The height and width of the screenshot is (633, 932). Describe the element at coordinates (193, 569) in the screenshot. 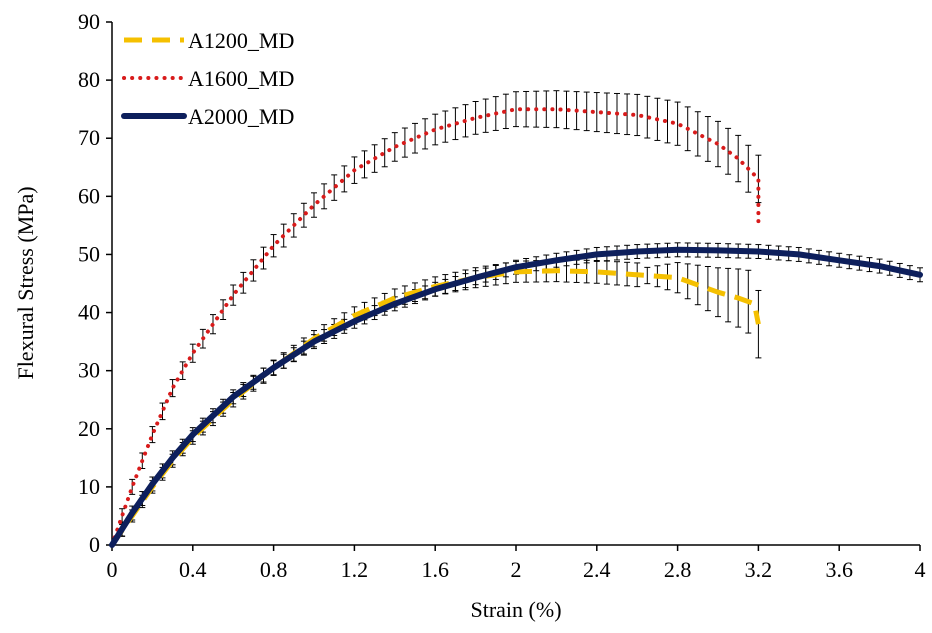

I see `x-tick-label: 0.4` at that location.